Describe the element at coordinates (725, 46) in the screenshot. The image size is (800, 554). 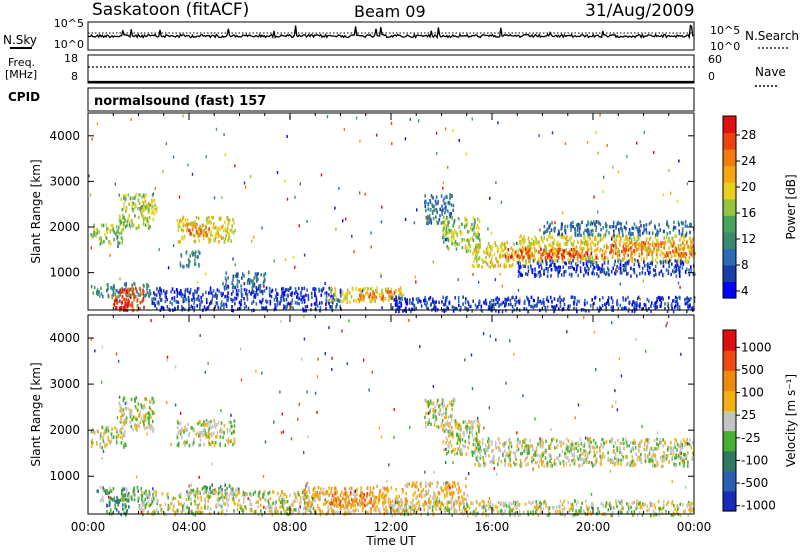
I see `nsky-right-tick: 10^0` at that location.